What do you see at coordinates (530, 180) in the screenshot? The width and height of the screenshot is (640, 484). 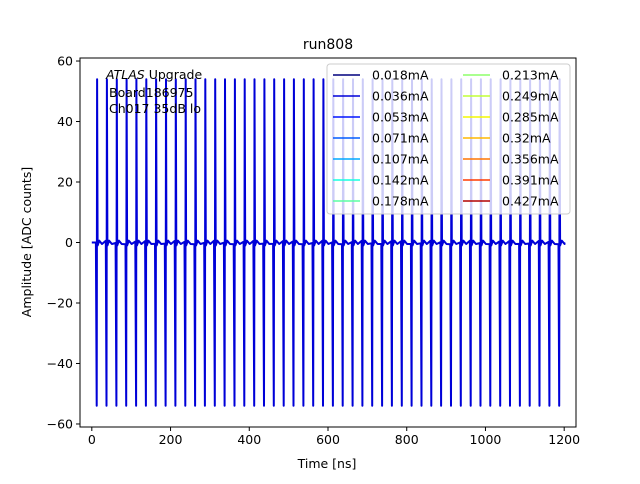 I see `legend-label: 0.391mA` at bounding box center [530, 180].